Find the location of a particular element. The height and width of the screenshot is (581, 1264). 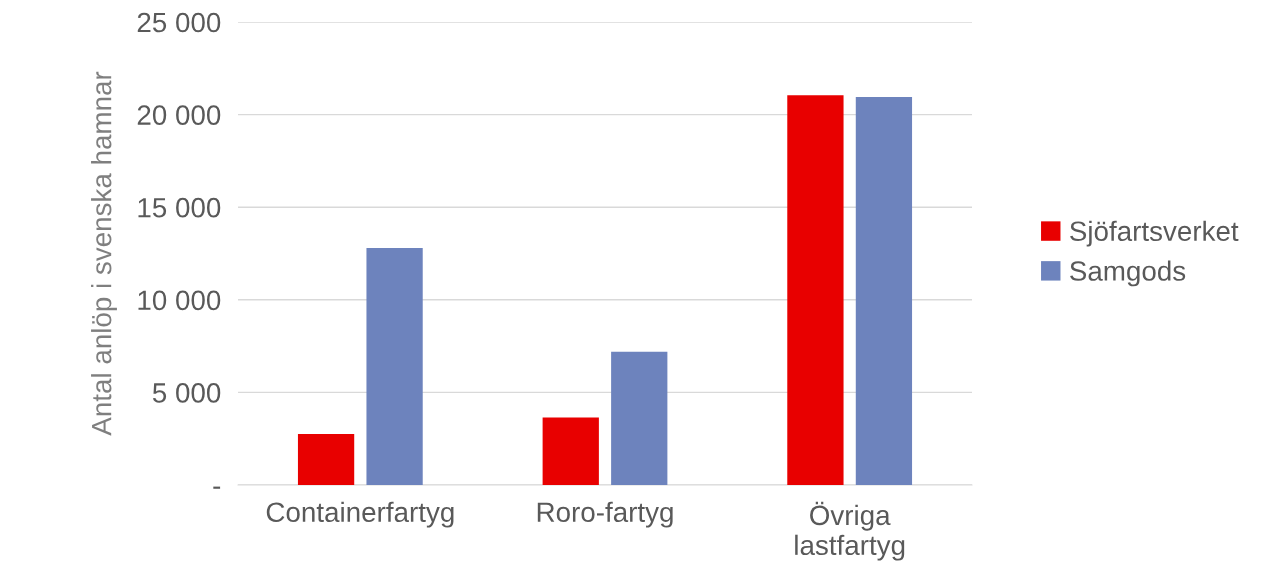

y-tick-label: 5 000 is located at coordinates (186, 393).